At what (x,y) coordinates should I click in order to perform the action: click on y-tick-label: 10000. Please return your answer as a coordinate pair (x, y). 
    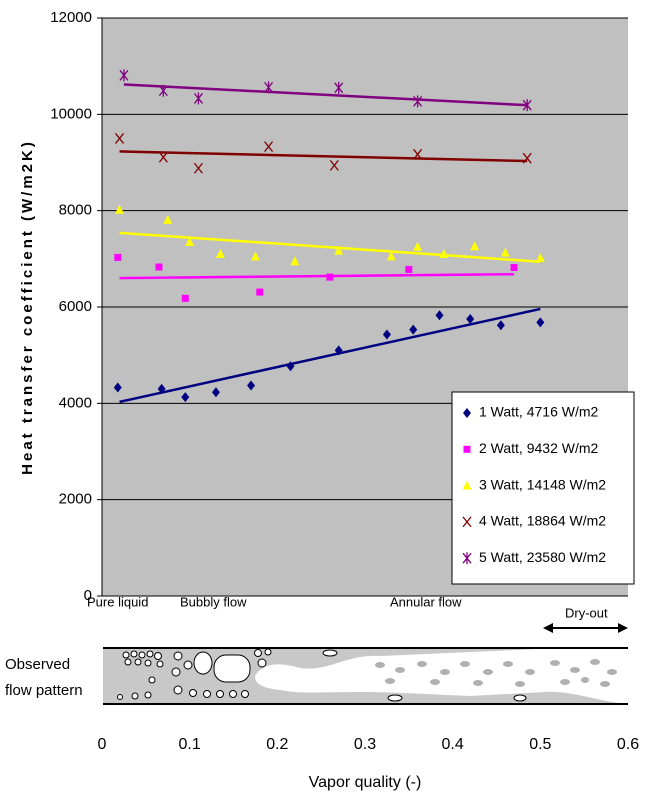
    Looking at the image, I should click on (71, 113).